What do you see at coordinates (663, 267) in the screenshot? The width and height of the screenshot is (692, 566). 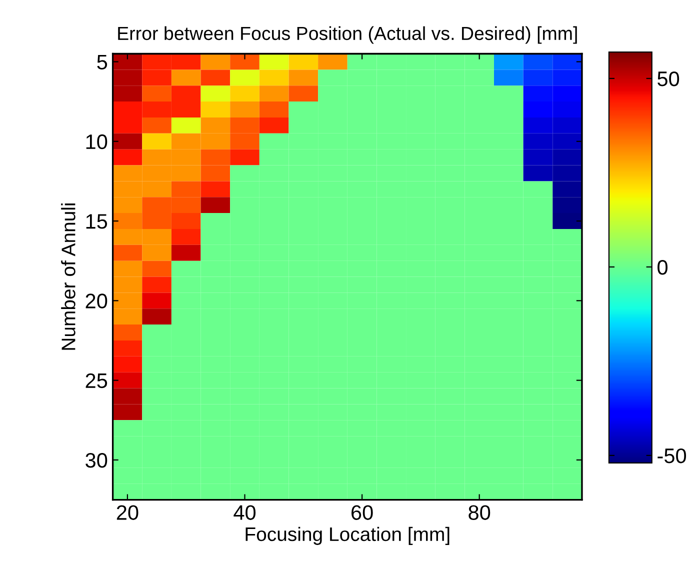 I see `color-bar-label: 0` at bounding box center [663, 267].